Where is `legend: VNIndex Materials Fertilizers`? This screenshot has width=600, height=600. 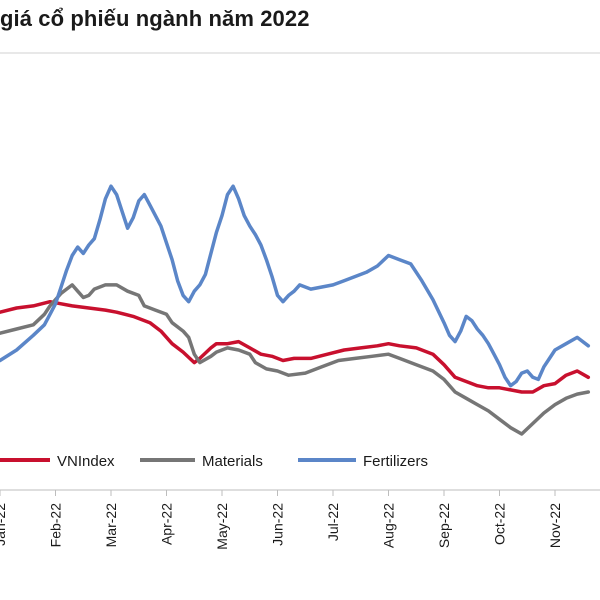 legend: VNIndex Materials Fertilizers is located at coordinates (214, 461).